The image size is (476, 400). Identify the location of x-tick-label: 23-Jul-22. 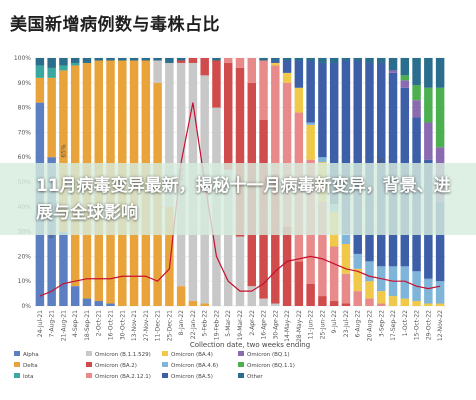
(346, 323).